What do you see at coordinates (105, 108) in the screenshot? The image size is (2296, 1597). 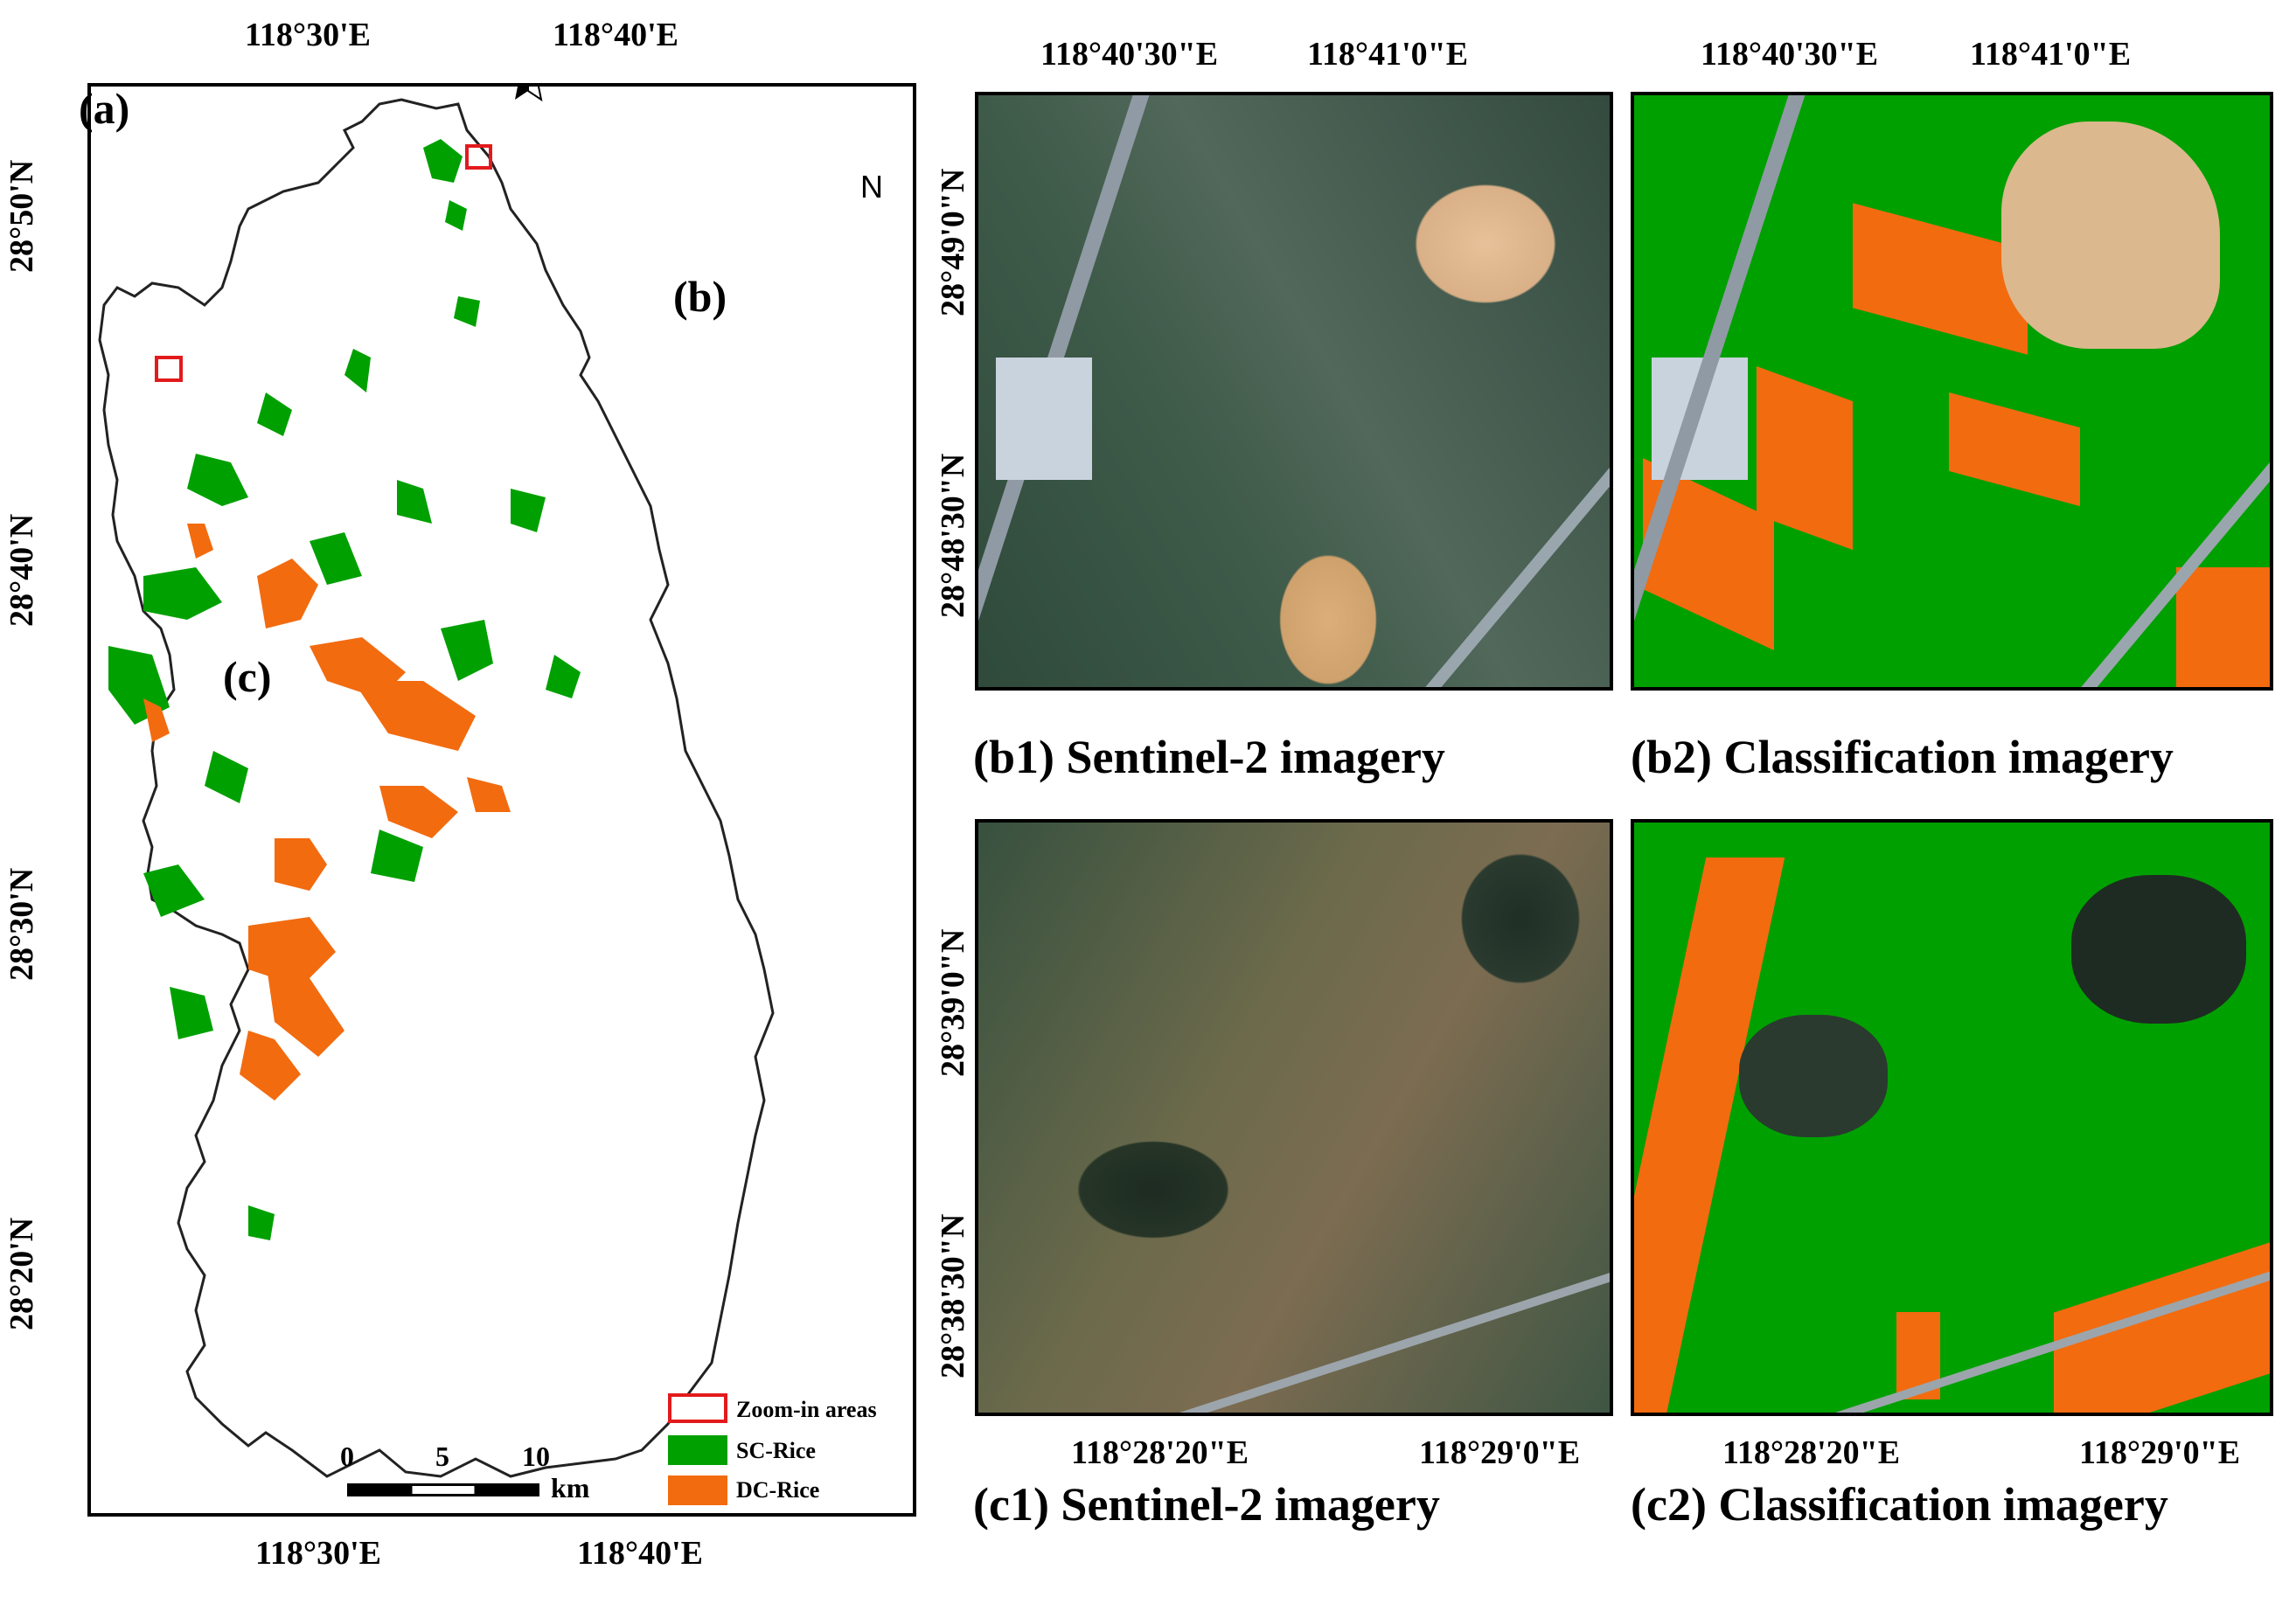 I see `panel-a-label: (a)` at bounding box center [105, 108].